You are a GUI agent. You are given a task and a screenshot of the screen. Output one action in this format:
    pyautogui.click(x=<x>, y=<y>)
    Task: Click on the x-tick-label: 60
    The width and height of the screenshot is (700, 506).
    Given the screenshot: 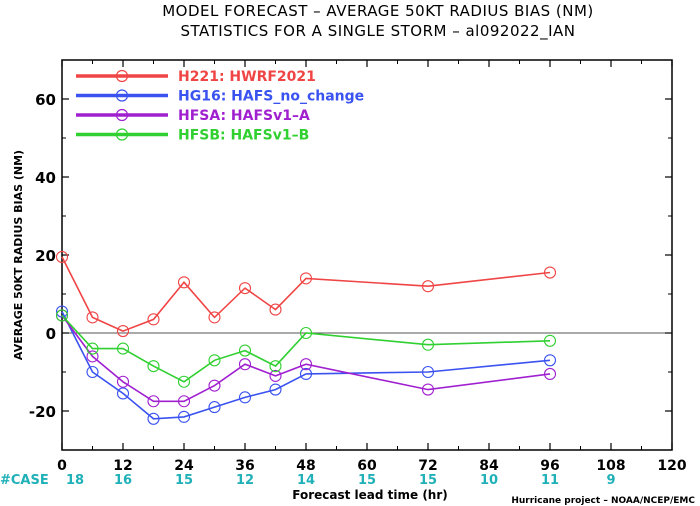 What is the action you would take?
    pyautogui.click(x=367, y=466)
    